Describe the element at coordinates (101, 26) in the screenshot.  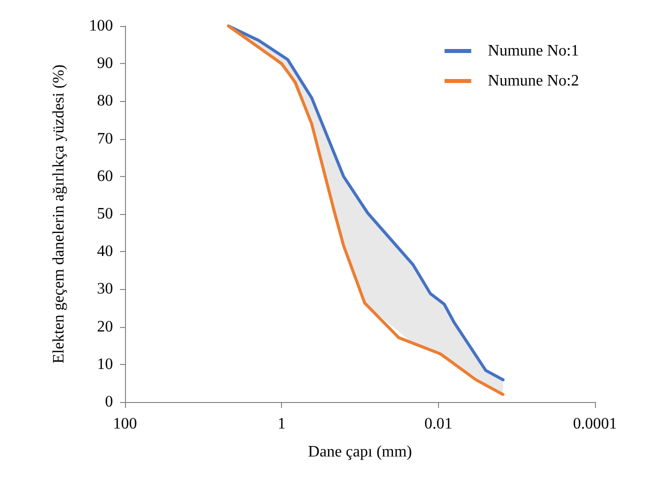
I see `y-tick-label: 100` at that location.